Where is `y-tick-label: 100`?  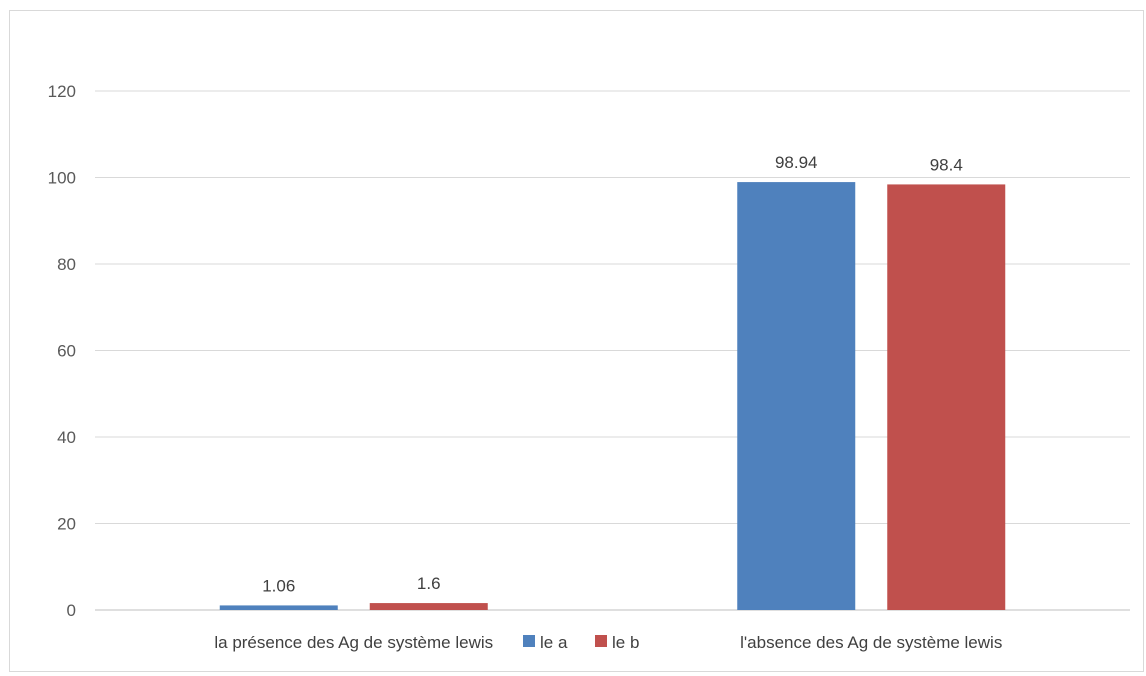 y-tick-label: 100 is located at coordinates (62, 178).